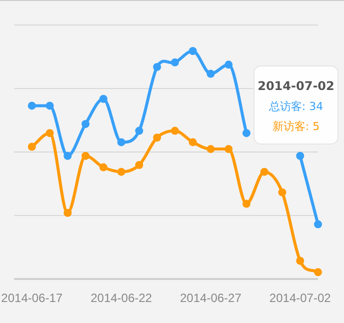 The width and height of the screenshot is (344, 323). What do you see at coordinates (296, 86) in the screenshot?
I see `annotation: 2014-07-02` at bounding box center [296, 86].